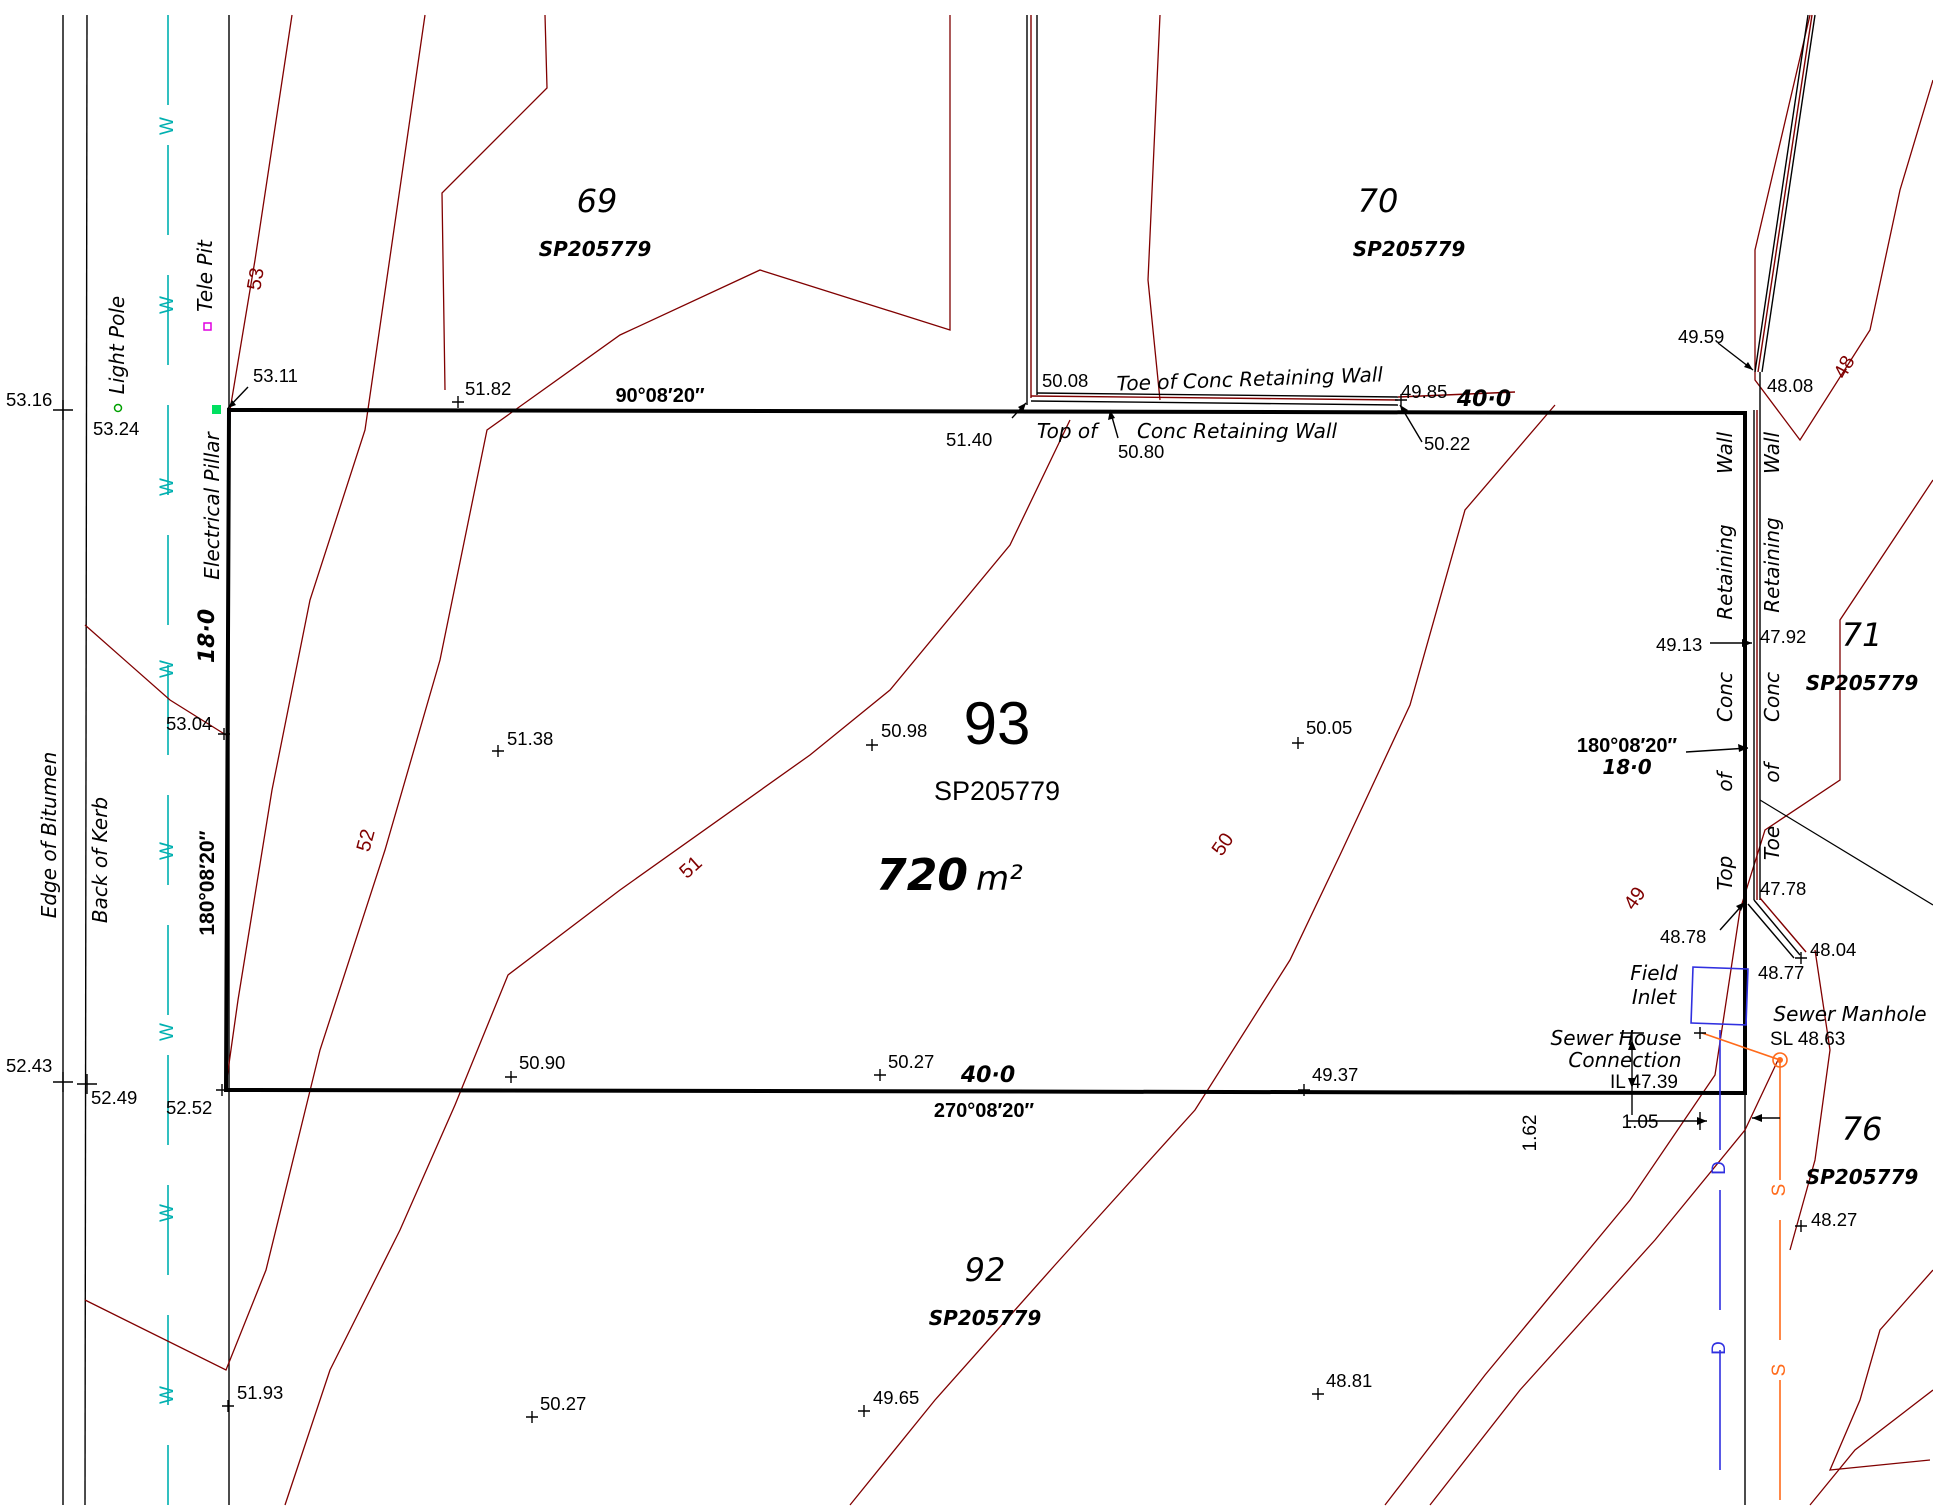 Image resolution: width=1933 pixels, height=1510 pixels. Describe the element at coordinates (116, 428) in the screenshot. I see `spot-level: 53.24` at that location.